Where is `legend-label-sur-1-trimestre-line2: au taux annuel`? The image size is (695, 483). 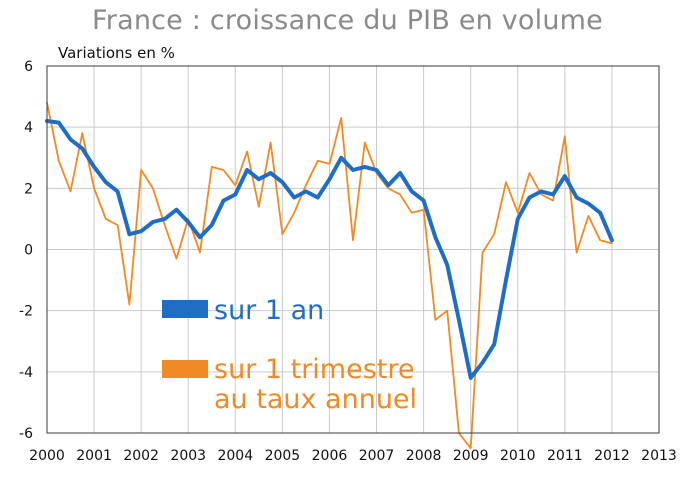 legend-label-sur-1-trimestre-line2: au taux annuel is located at coordinates (315, 399).